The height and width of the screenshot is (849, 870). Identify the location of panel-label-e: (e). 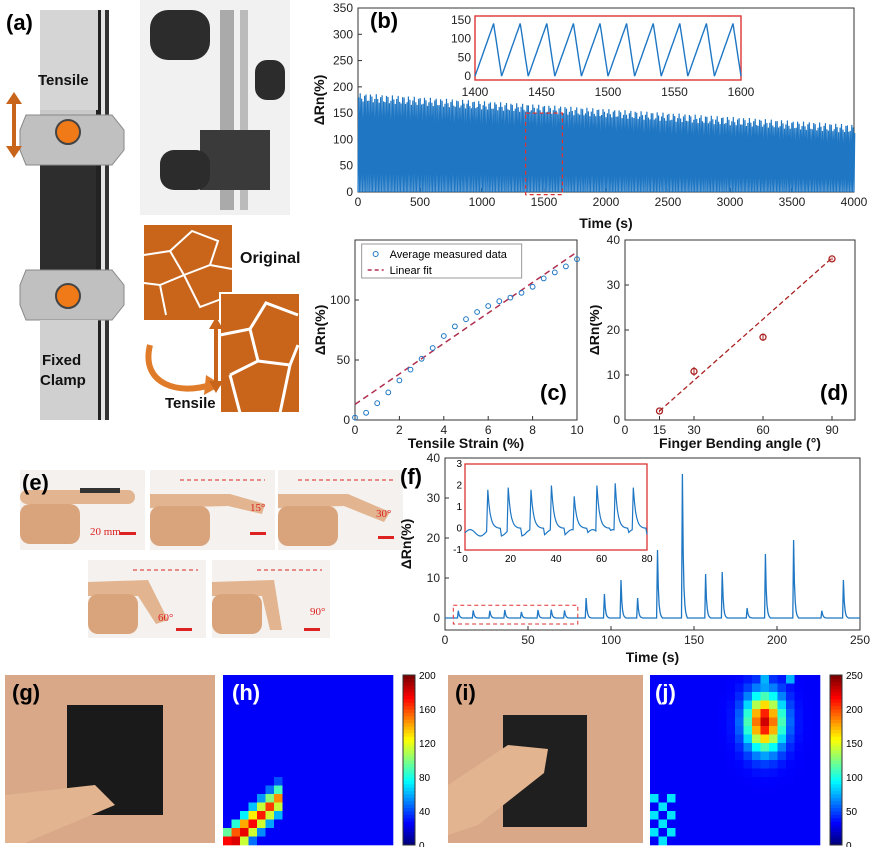
(35, 482).